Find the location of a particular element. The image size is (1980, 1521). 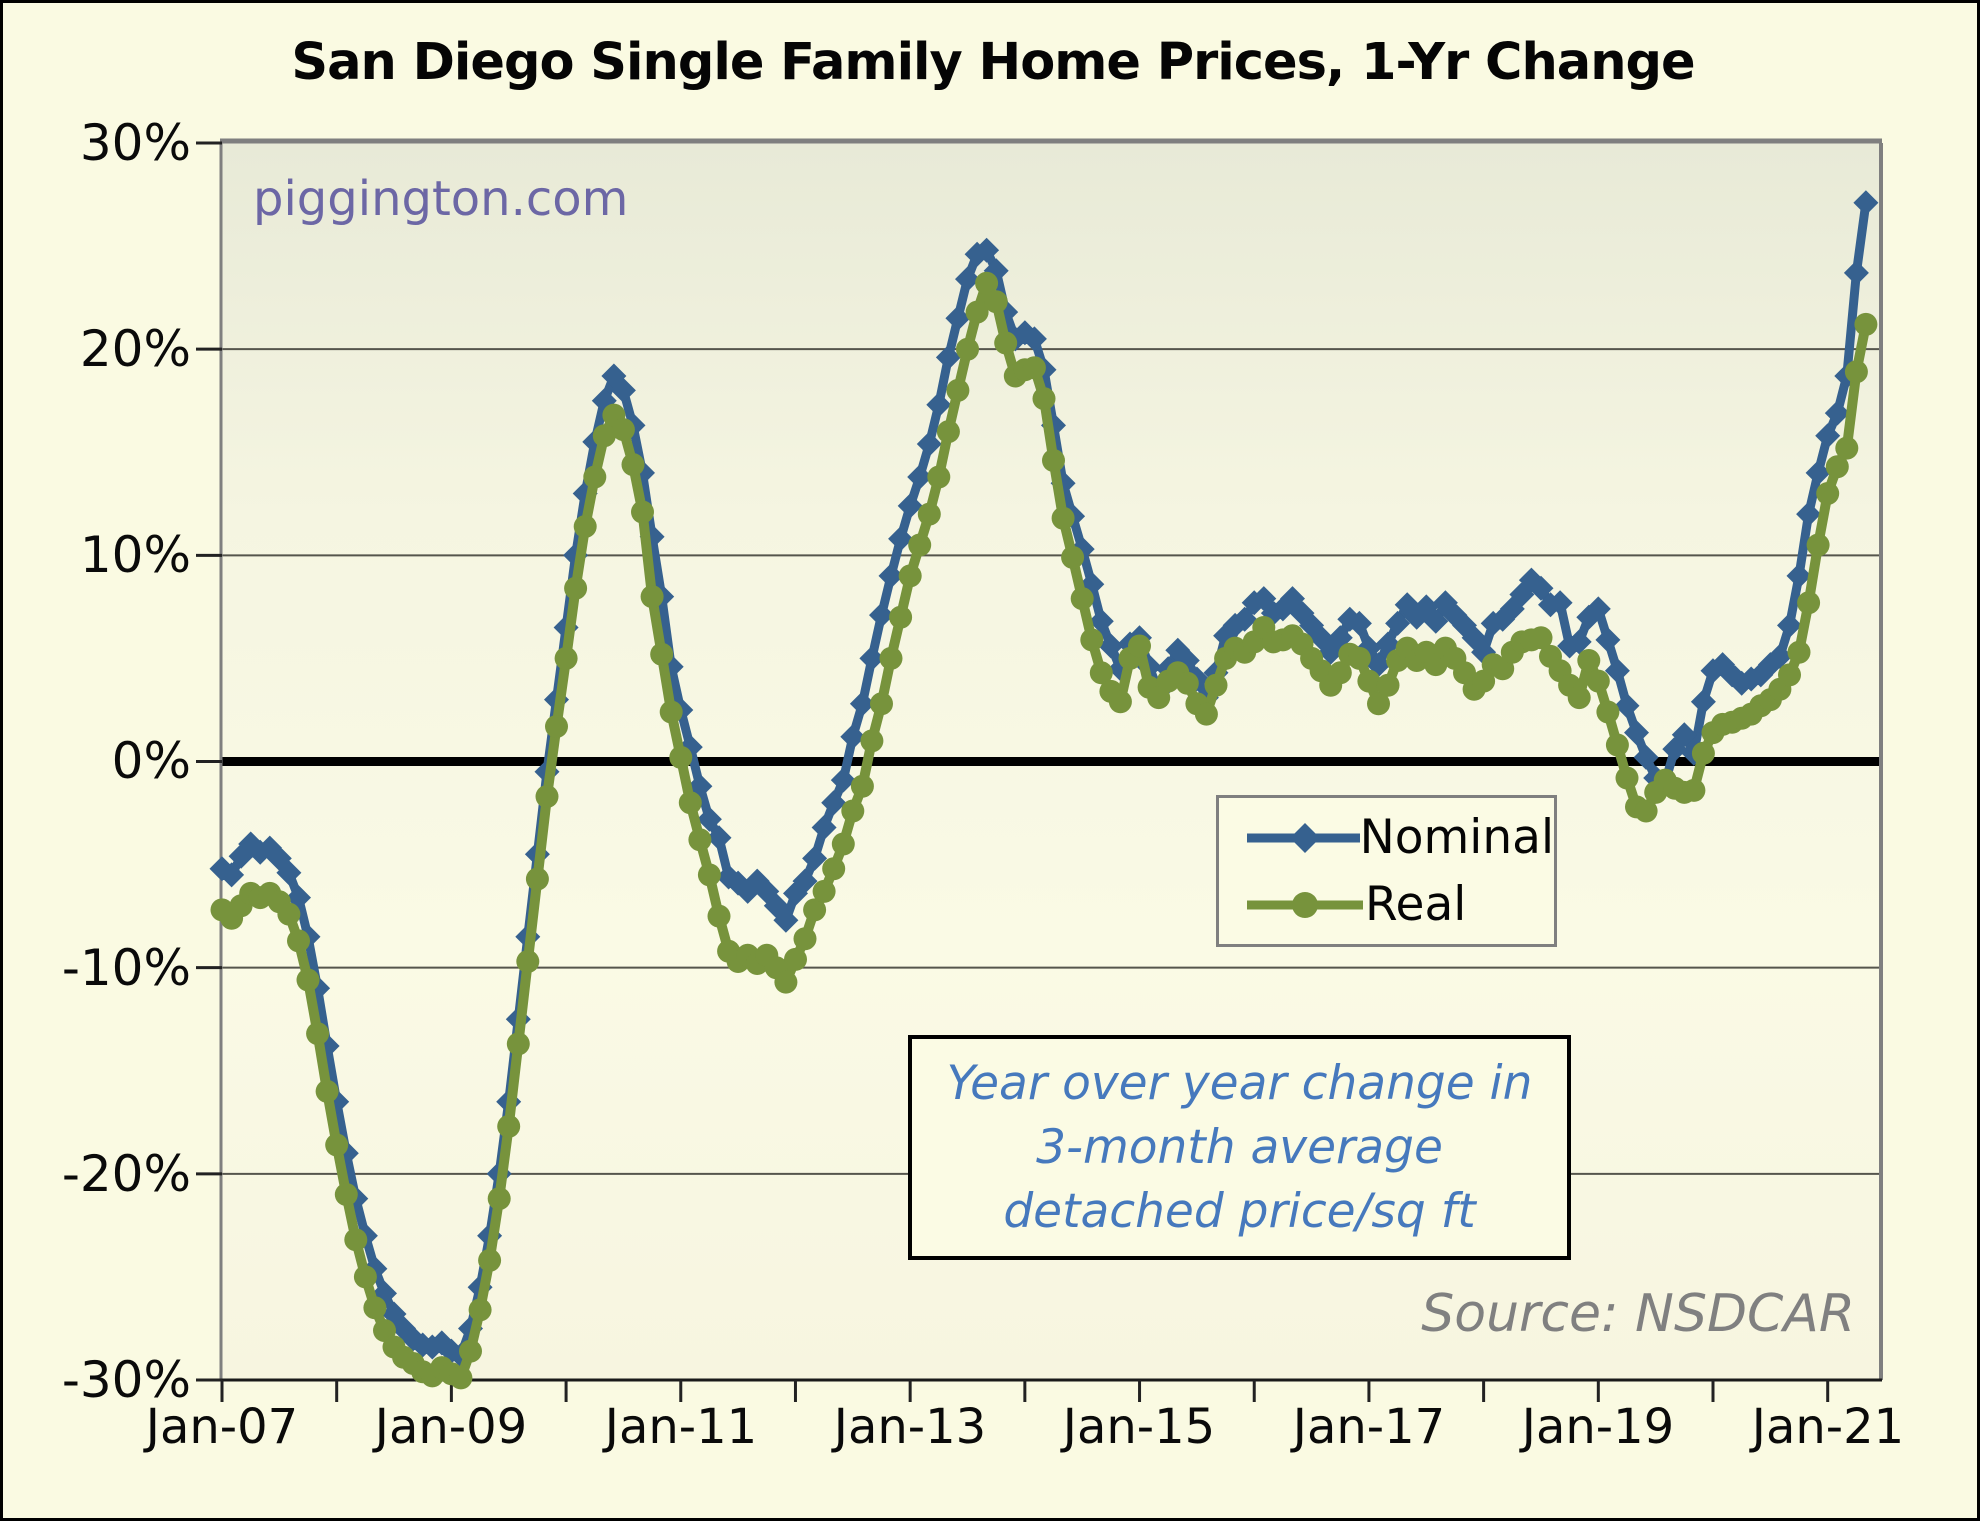

legend-item-real: Real is located at coordinates (1399, 904).